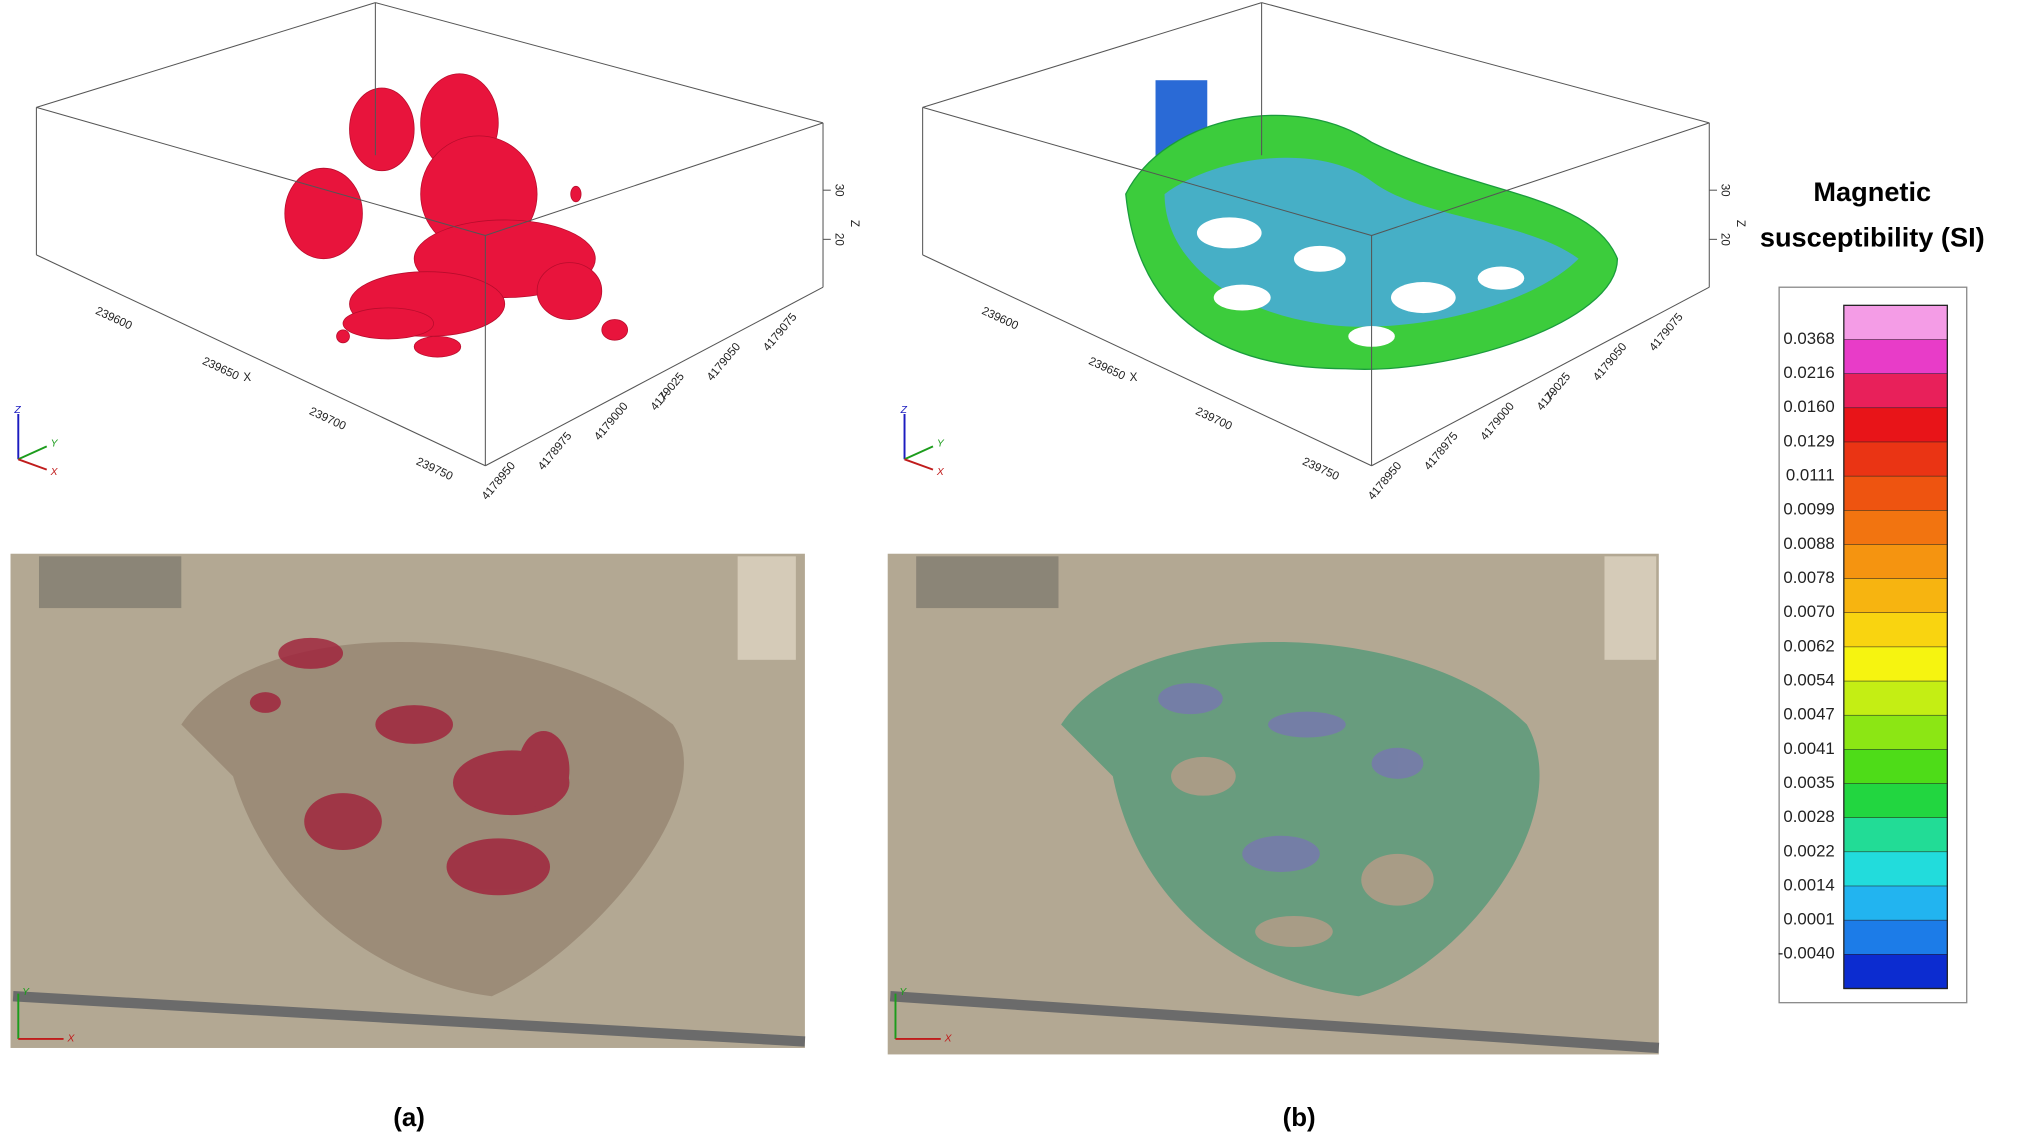 The image size is (2029, 1145). Describe the element at coordinates (1808, 816) in the screenshot. I see `legend-label: 0.0028` at that location.